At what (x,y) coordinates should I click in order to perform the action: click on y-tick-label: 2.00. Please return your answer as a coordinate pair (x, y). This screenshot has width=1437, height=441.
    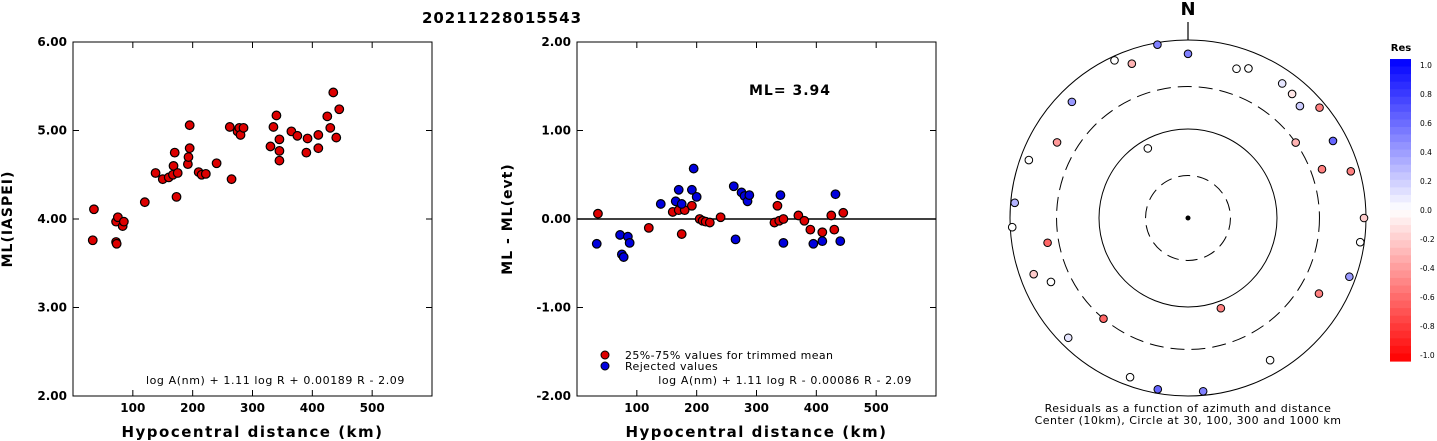
    Looking at the image, I should click on (556, 42).